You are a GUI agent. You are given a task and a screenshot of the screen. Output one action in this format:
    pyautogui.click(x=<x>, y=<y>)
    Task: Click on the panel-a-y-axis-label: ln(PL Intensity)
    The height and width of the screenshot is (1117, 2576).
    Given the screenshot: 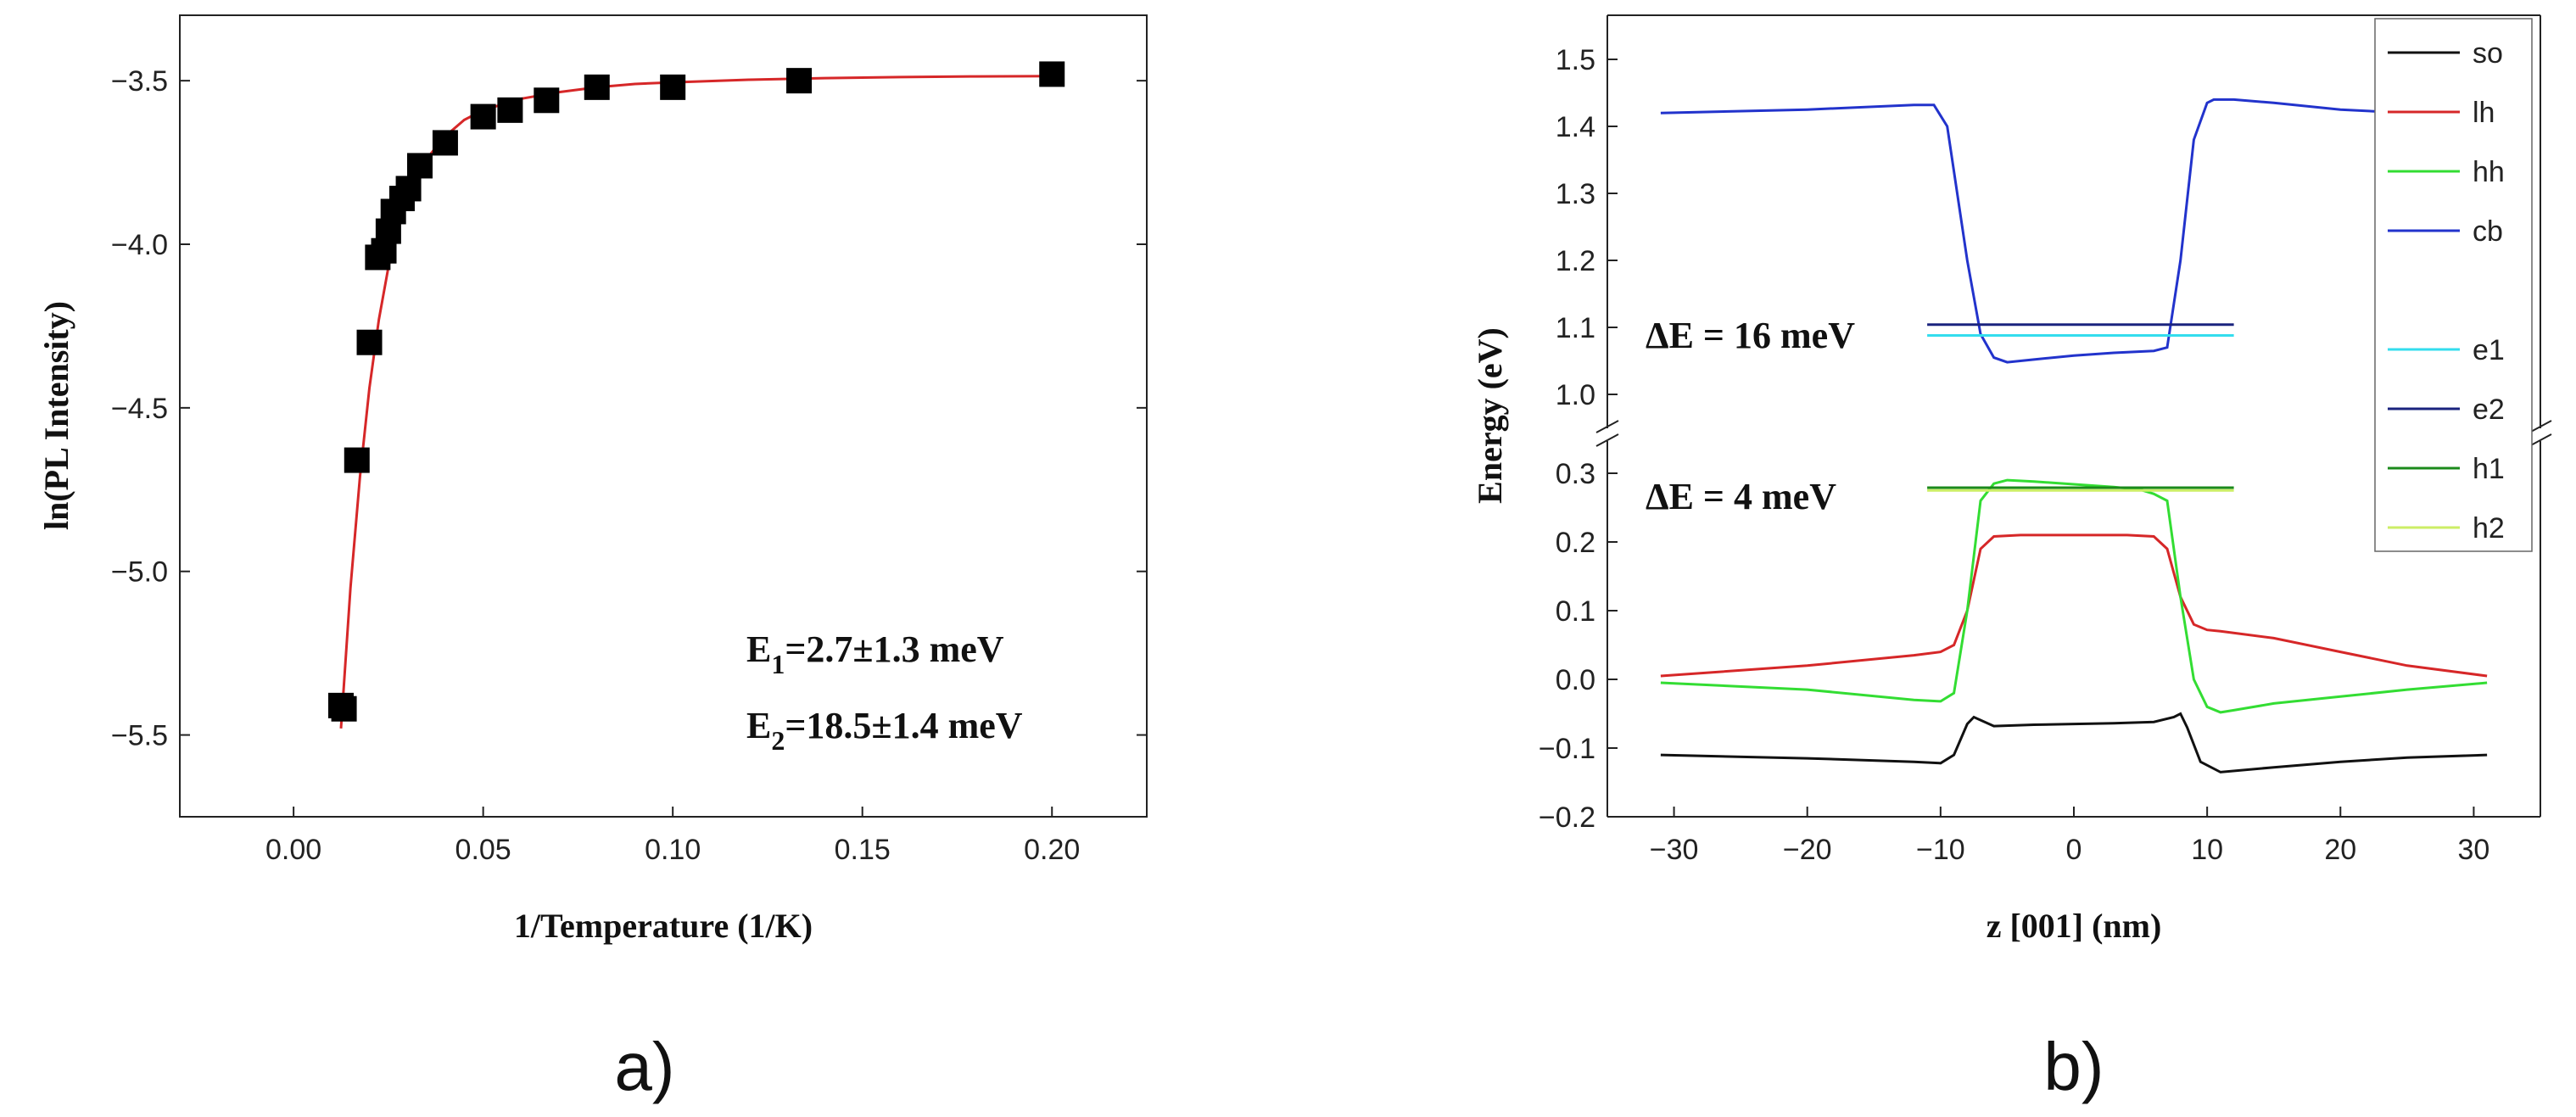 What is the action you would take?
    pyautogui.click(x=56, y=415)
    